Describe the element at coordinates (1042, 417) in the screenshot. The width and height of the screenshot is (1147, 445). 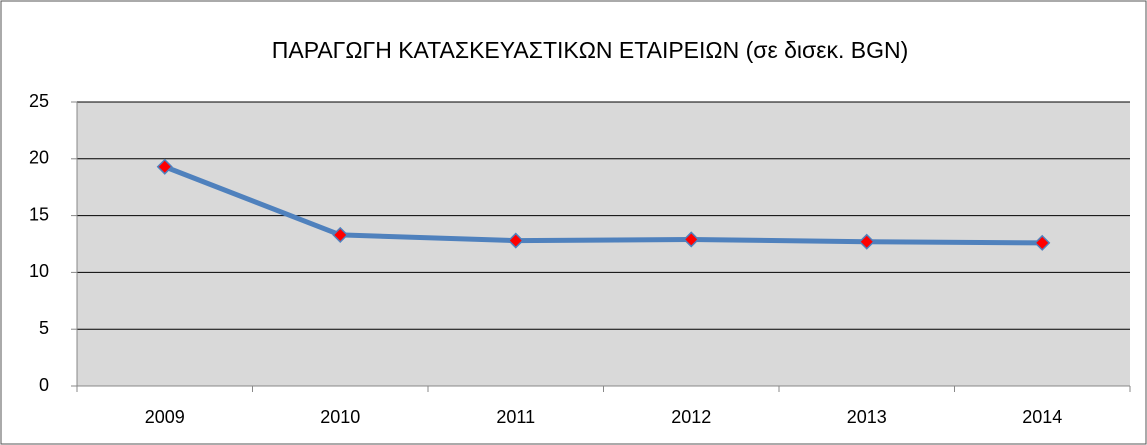
I see `x-tick-label: 2014` at that location.